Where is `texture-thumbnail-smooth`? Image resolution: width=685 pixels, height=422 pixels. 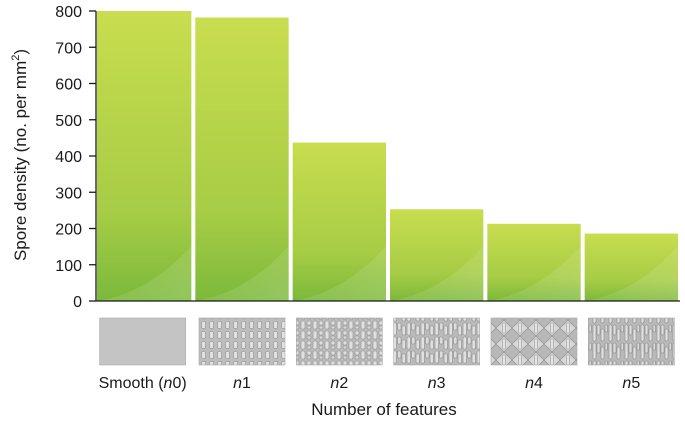 texture-thumbnail-smooth is located at coordinates (142, 341).